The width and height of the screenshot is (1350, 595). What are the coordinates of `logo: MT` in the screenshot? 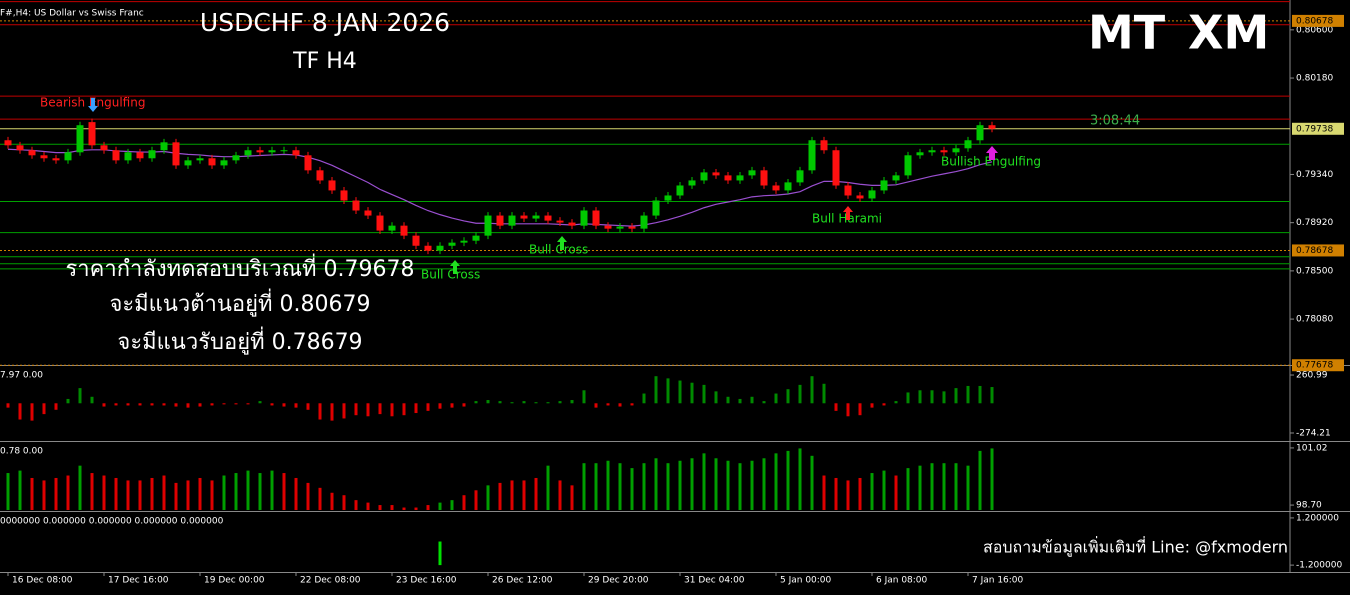 It's located at (1127, 33).